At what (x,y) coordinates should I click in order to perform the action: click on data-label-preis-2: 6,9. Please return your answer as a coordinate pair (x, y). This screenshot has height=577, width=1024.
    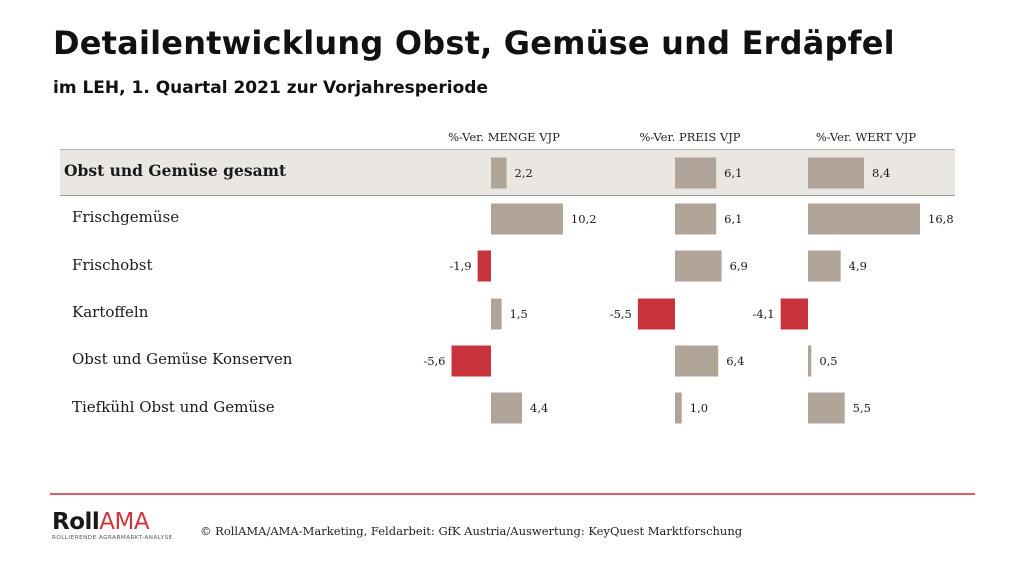
    Looking at the image, I should click on (739, 266).